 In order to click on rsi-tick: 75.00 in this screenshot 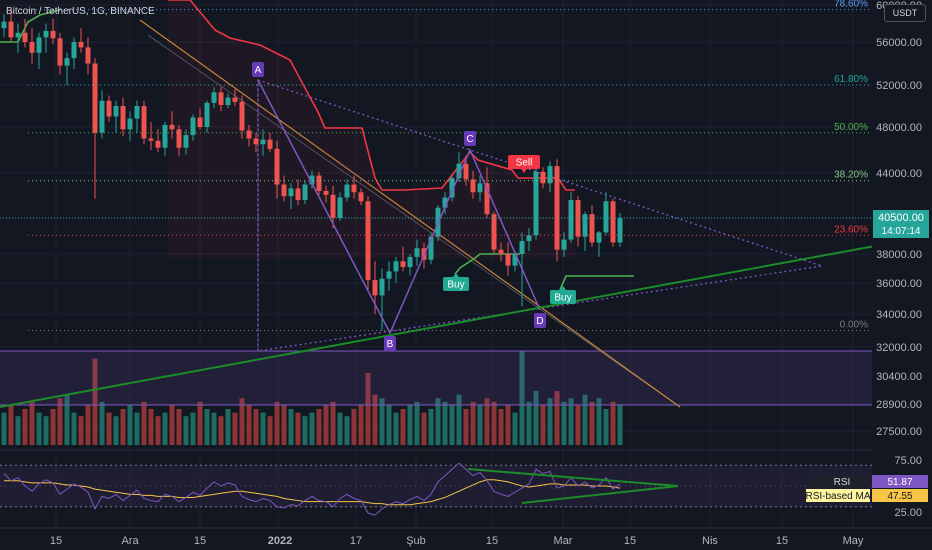, I will do `click(908, 461)`.